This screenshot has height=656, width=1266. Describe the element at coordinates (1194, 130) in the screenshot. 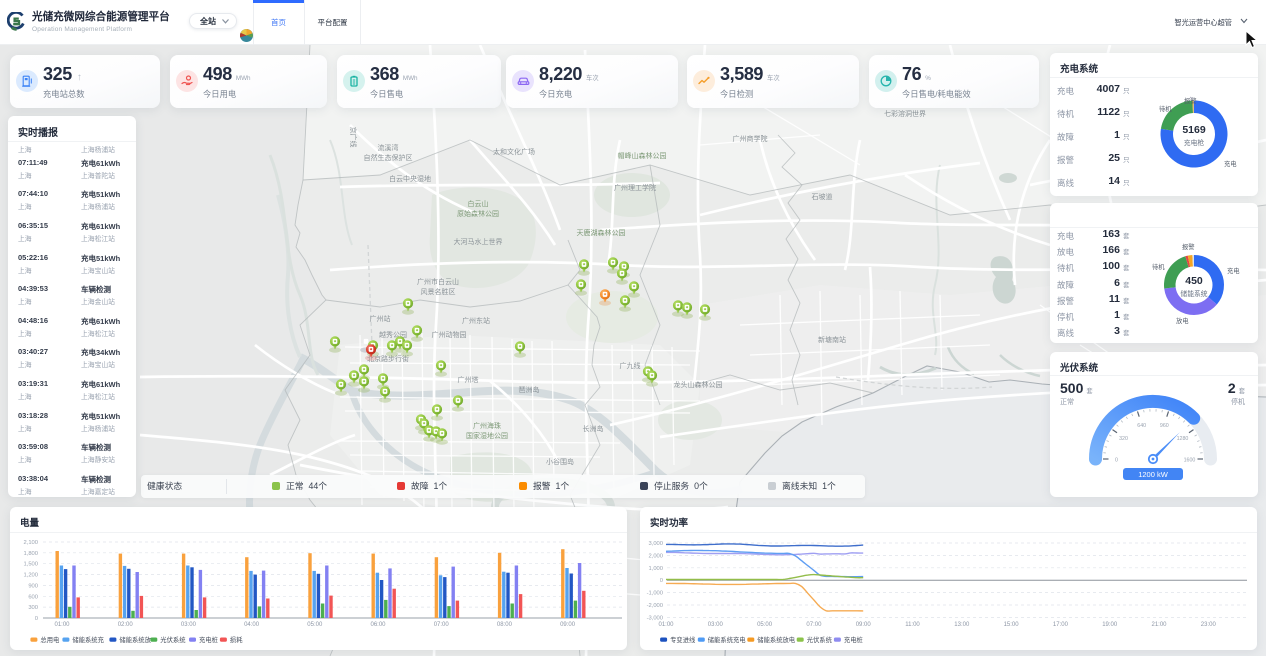

I see `svg-text: 5169` at that location.